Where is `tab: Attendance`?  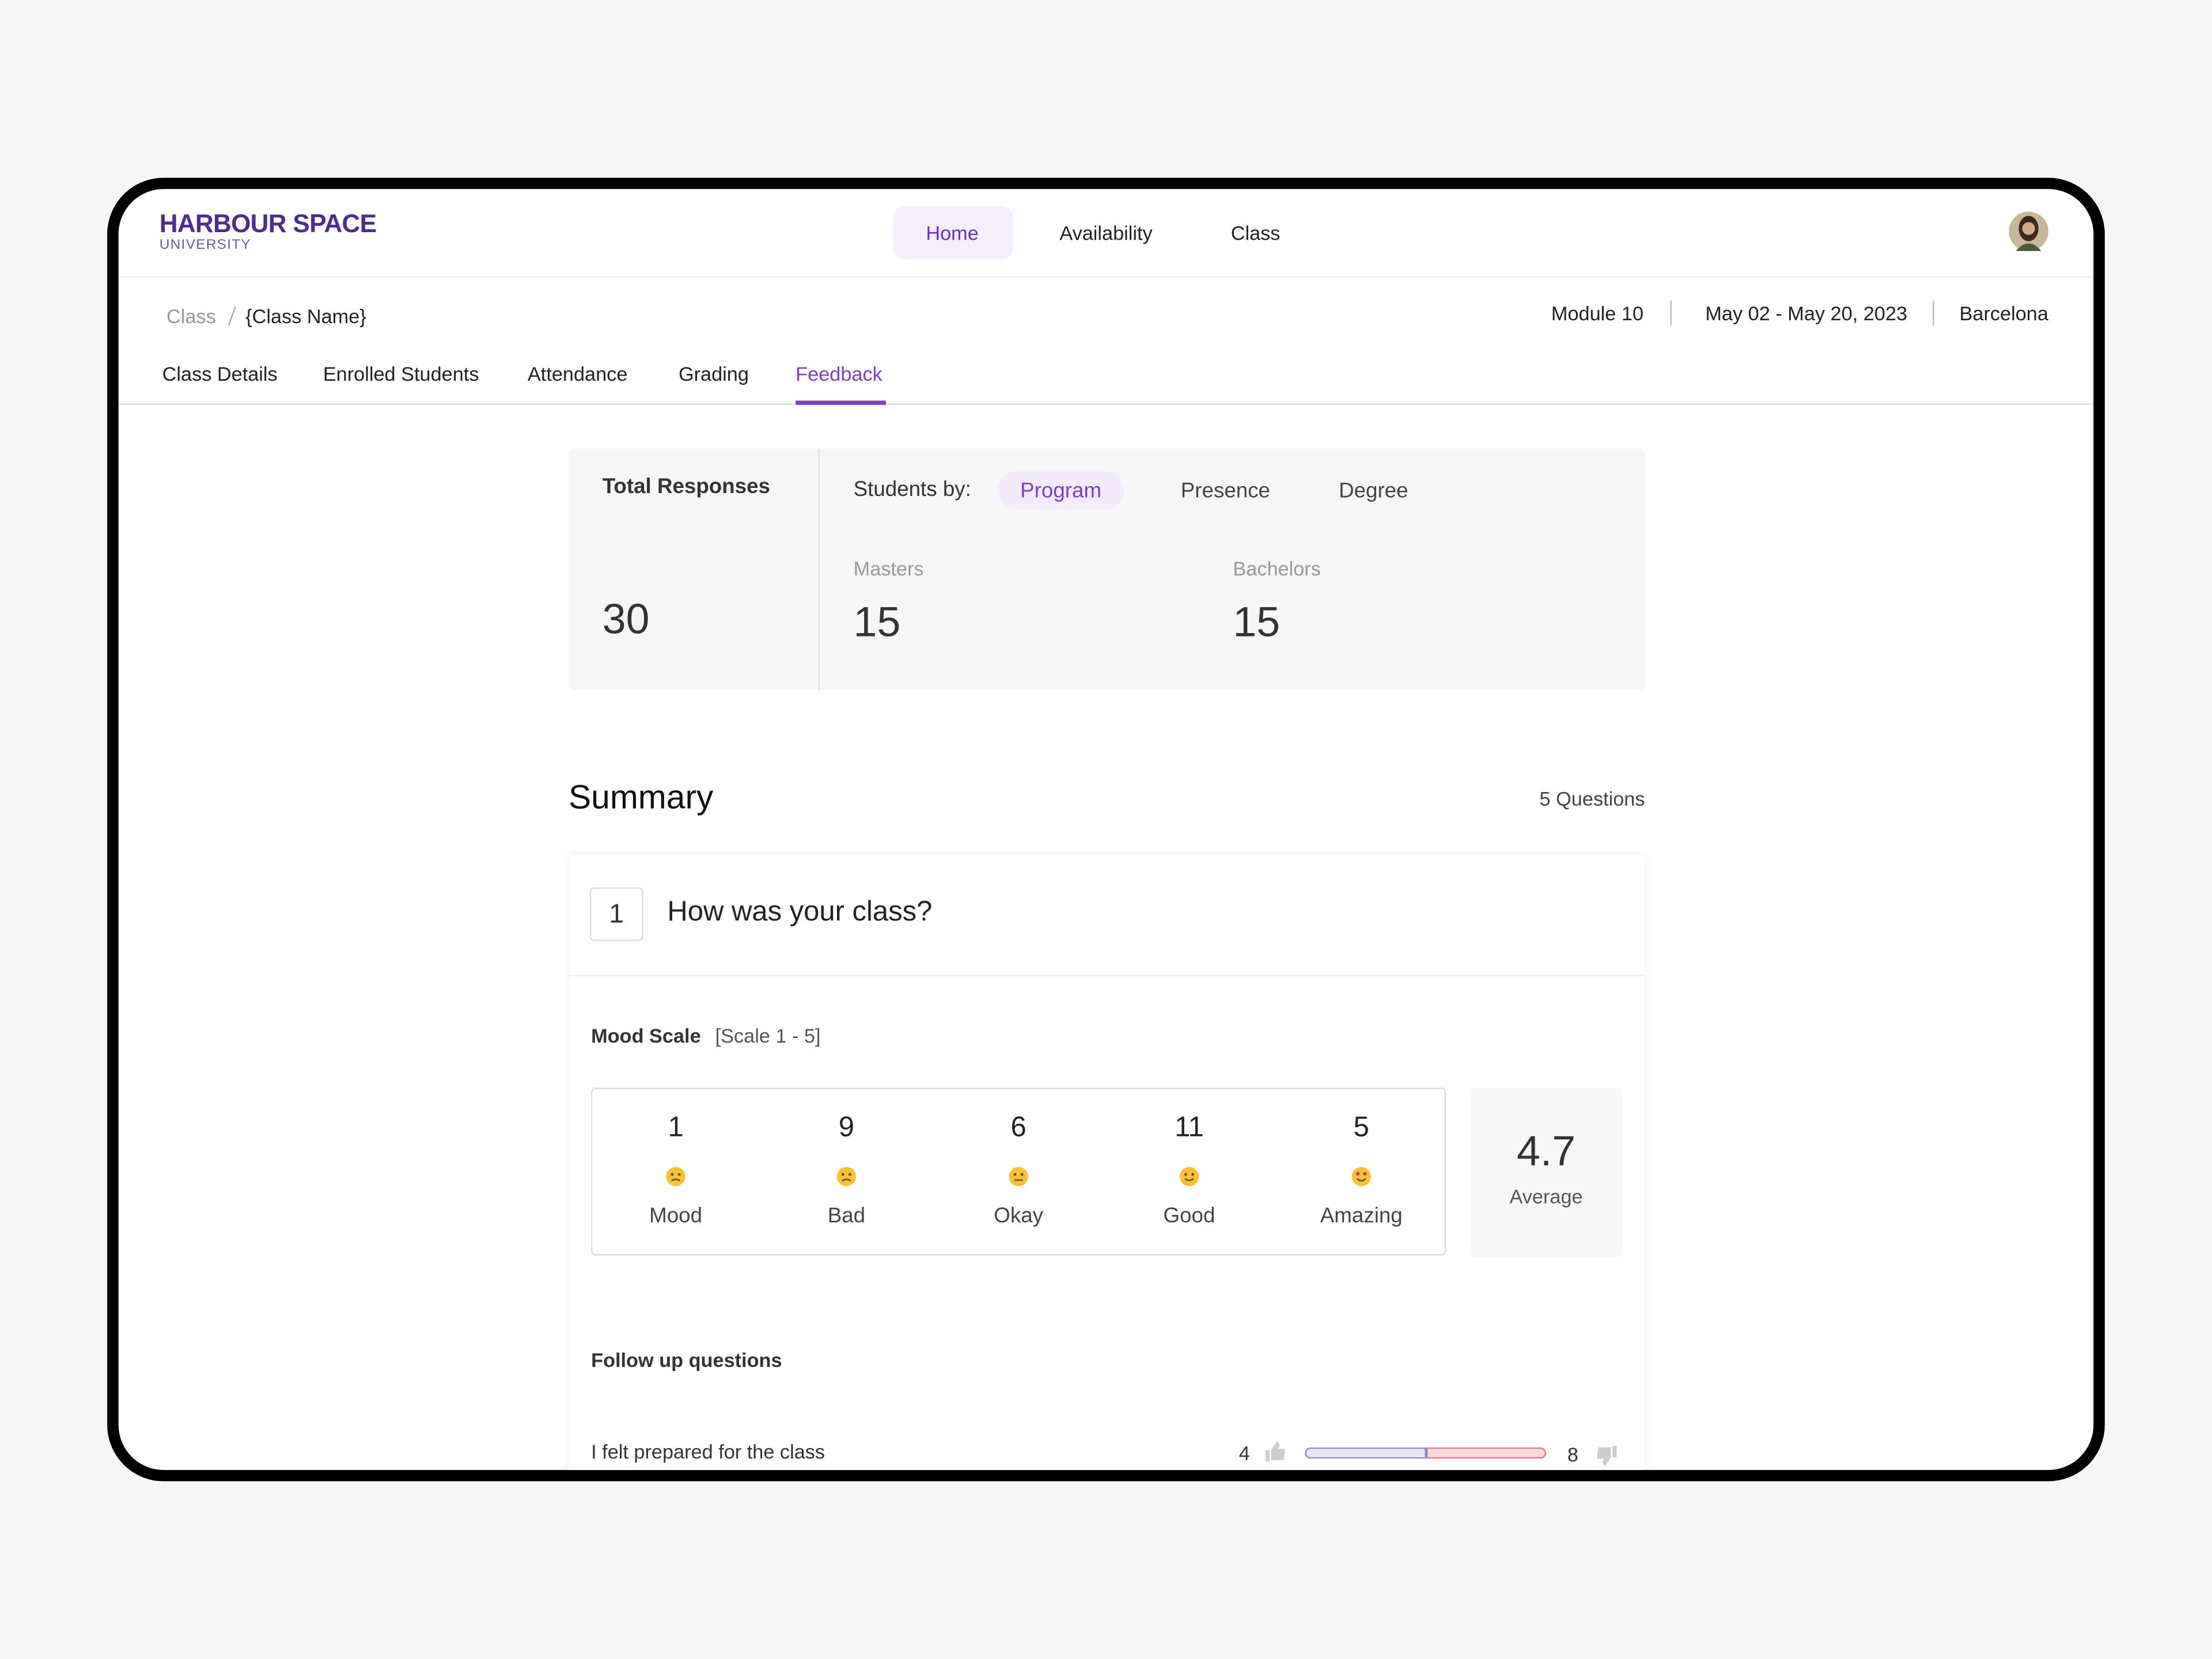
tab: Attendance is located at coordinates (577, 373).